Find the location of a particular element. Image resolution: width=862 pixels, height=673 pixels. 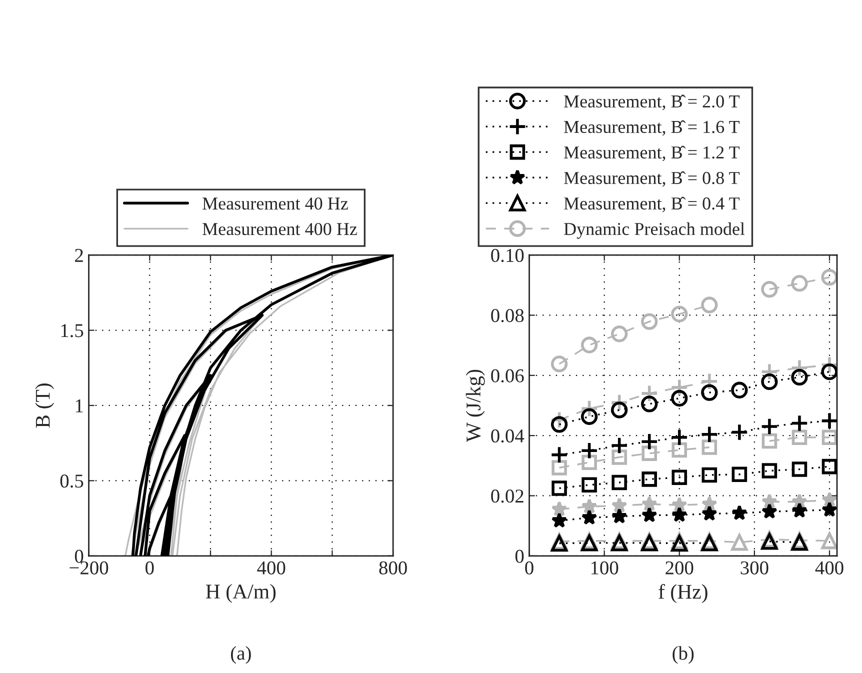

x-axis-title: H (A/m) is located at coordinates (241, 593).